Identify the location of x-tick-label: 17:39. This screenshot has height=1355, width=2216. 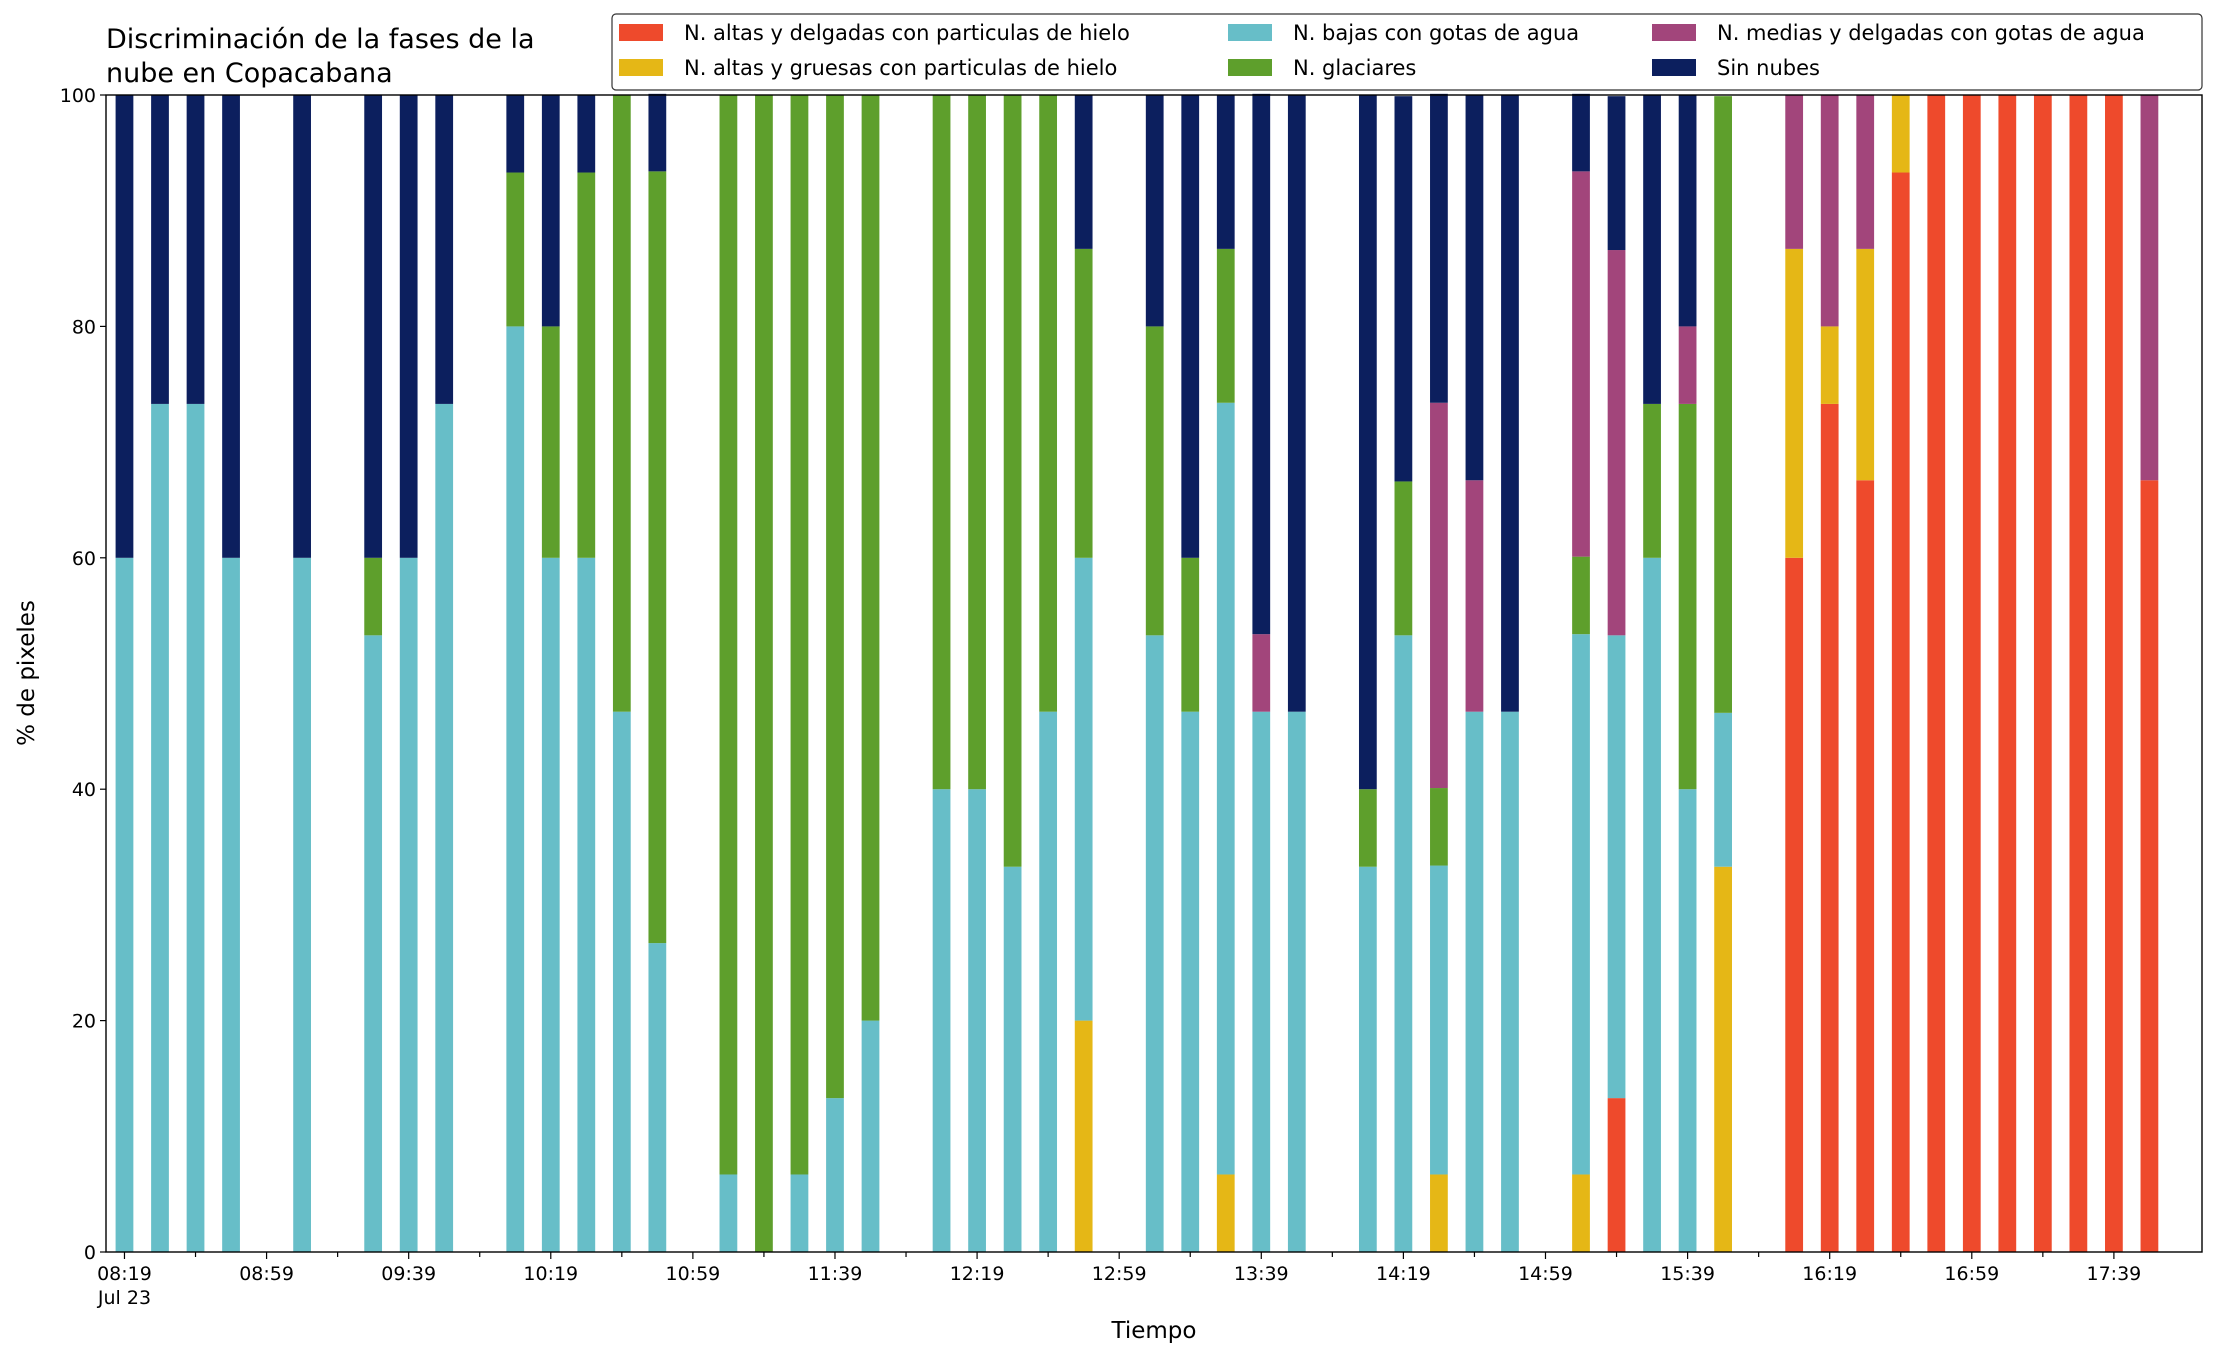
(2114, 1274).